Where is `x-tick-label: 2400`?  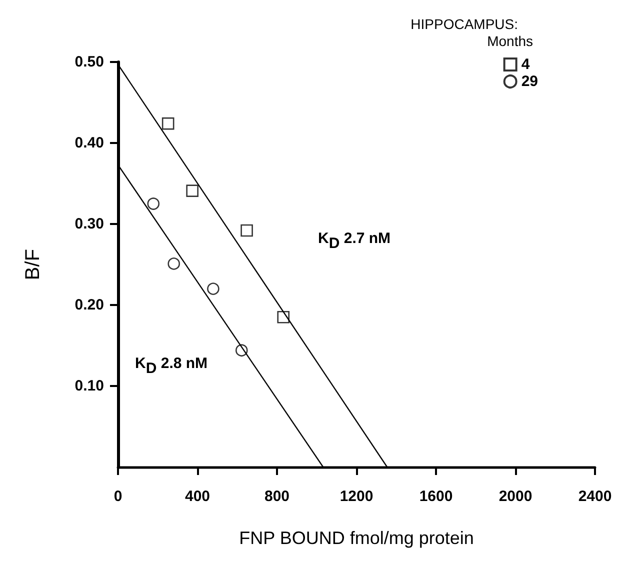
x-tick-label: 2400 is located at coordinates (595, 496).